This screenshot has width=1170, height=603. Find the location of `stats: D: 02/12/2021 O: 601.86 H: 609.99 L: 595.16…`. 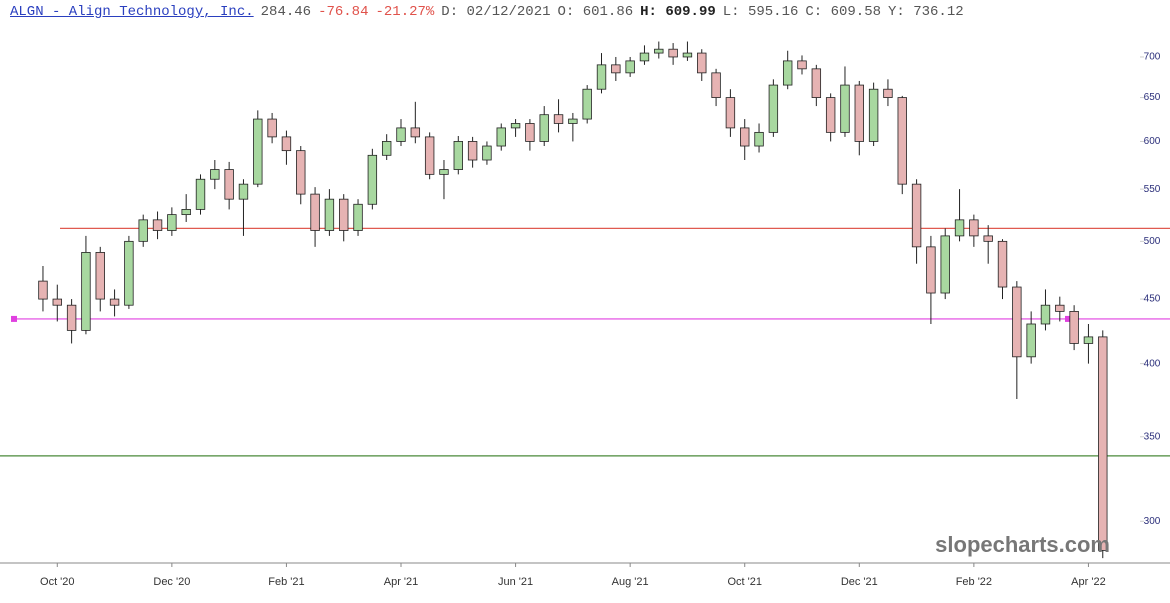

stats: D: 02/12/2021 O: 601.86 H: 609.99 L: 595.16… is located at coordinates (705, 12).